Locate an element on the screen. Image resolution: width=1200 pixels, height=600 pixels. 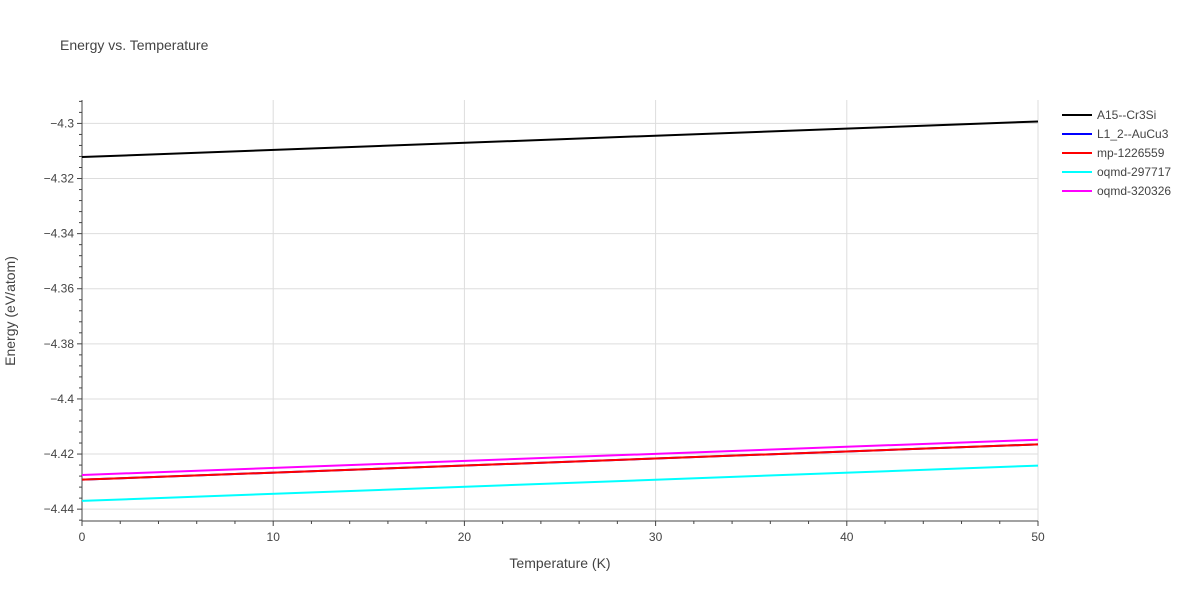
y-tick-label: −4.44 is located at coordinates (59, 509).